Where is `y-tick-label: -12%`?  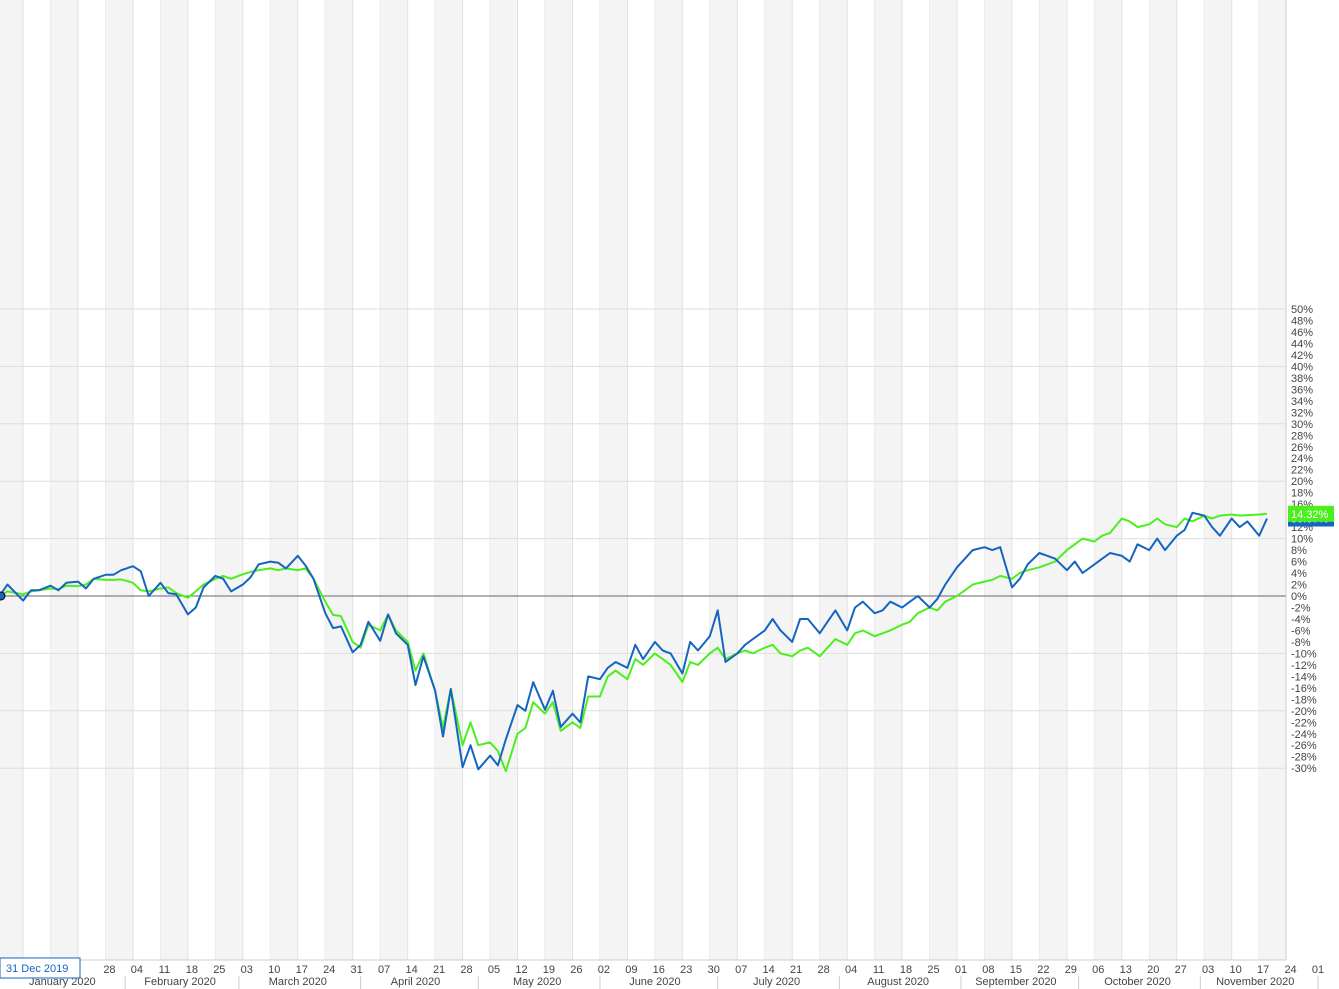
y-tick-label: -12% is located at coordinates (1304, 666).